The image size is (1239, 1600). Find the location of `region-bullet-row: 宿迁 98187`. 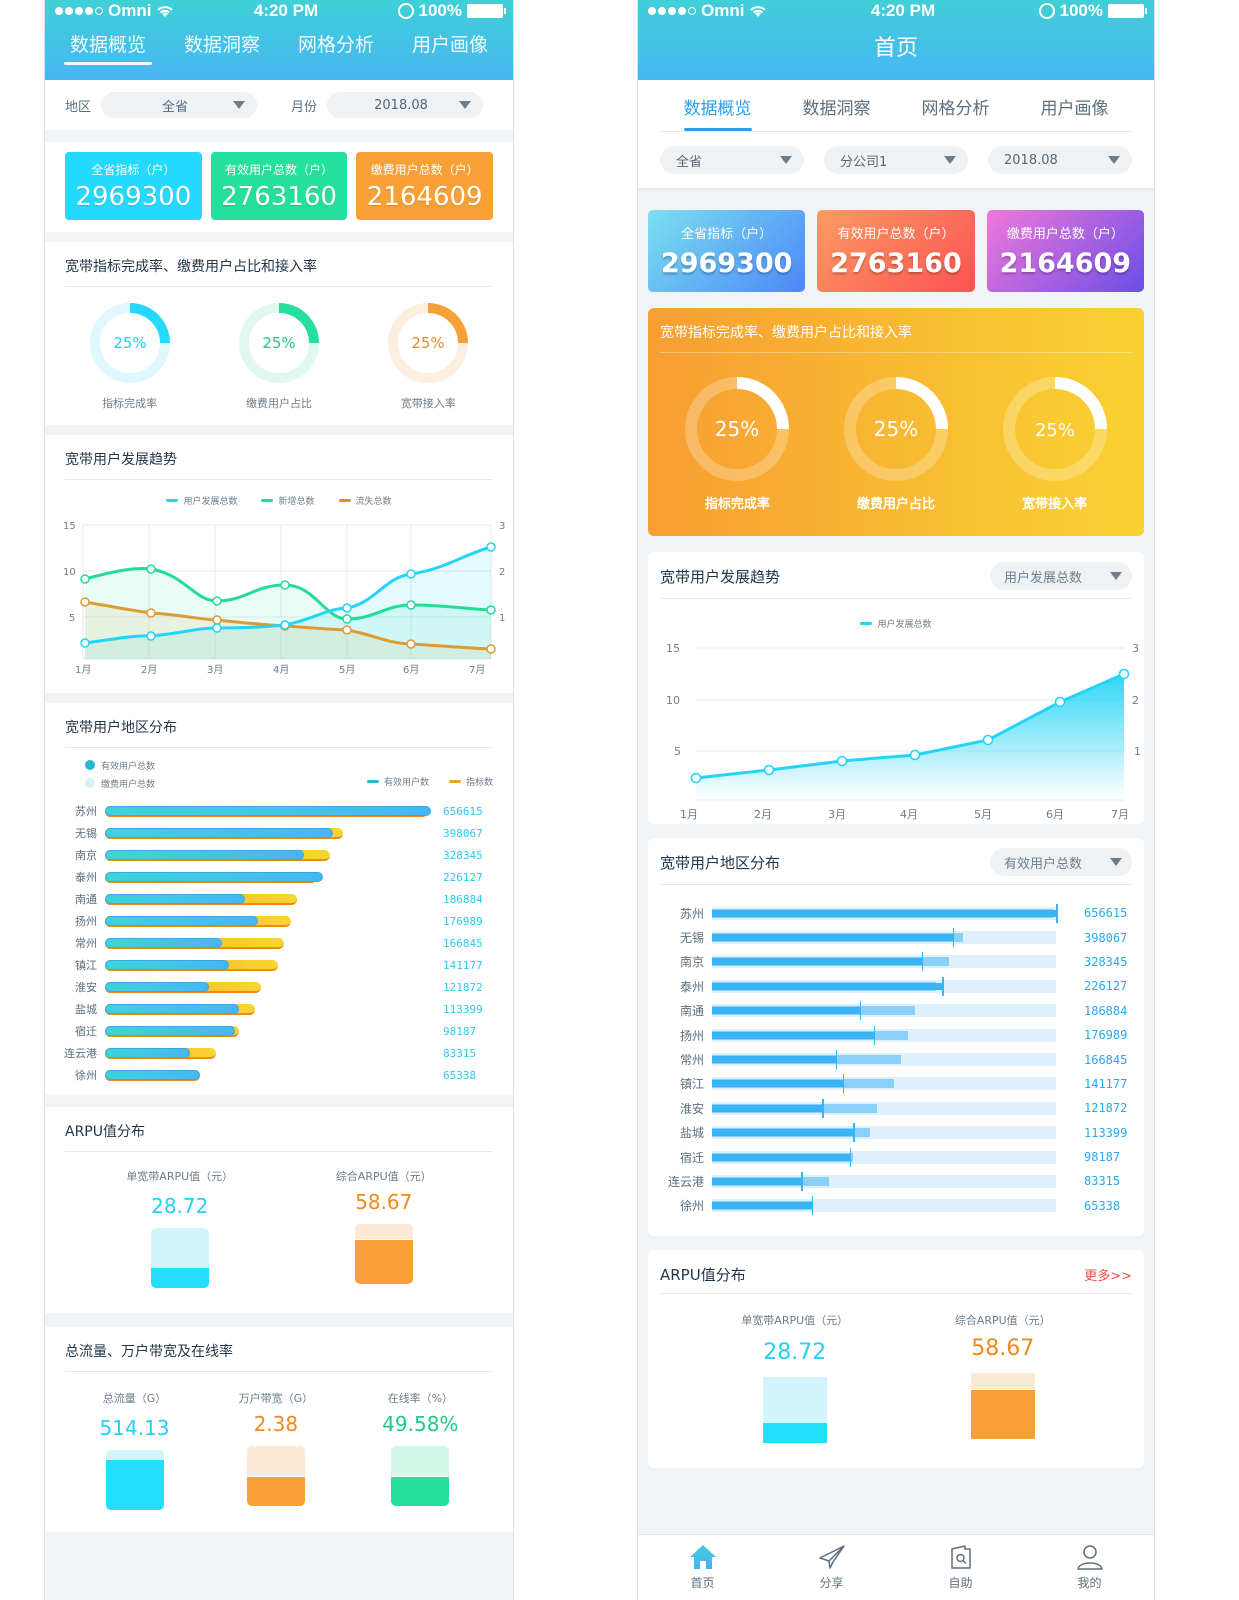

region-bullet-row: 宿迁 98187 is located at coordinates (896, 1157).